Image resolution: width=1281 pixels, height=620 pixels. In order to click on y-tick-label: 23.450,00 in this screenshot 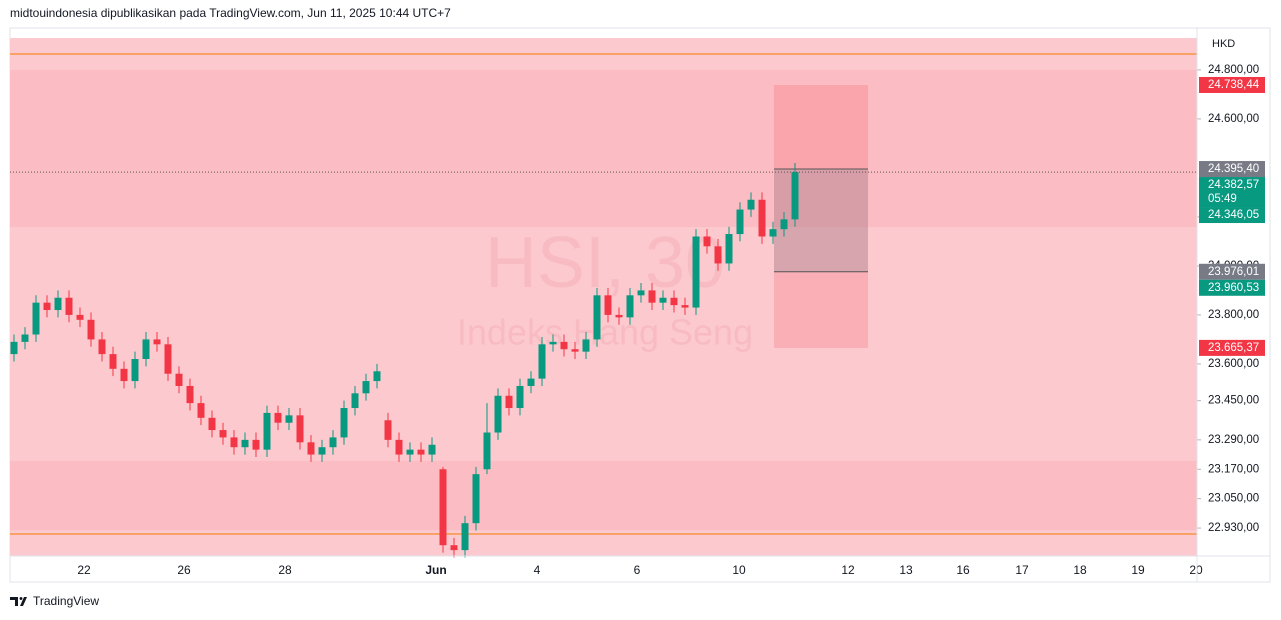, I will do `click(1233, 401)`.